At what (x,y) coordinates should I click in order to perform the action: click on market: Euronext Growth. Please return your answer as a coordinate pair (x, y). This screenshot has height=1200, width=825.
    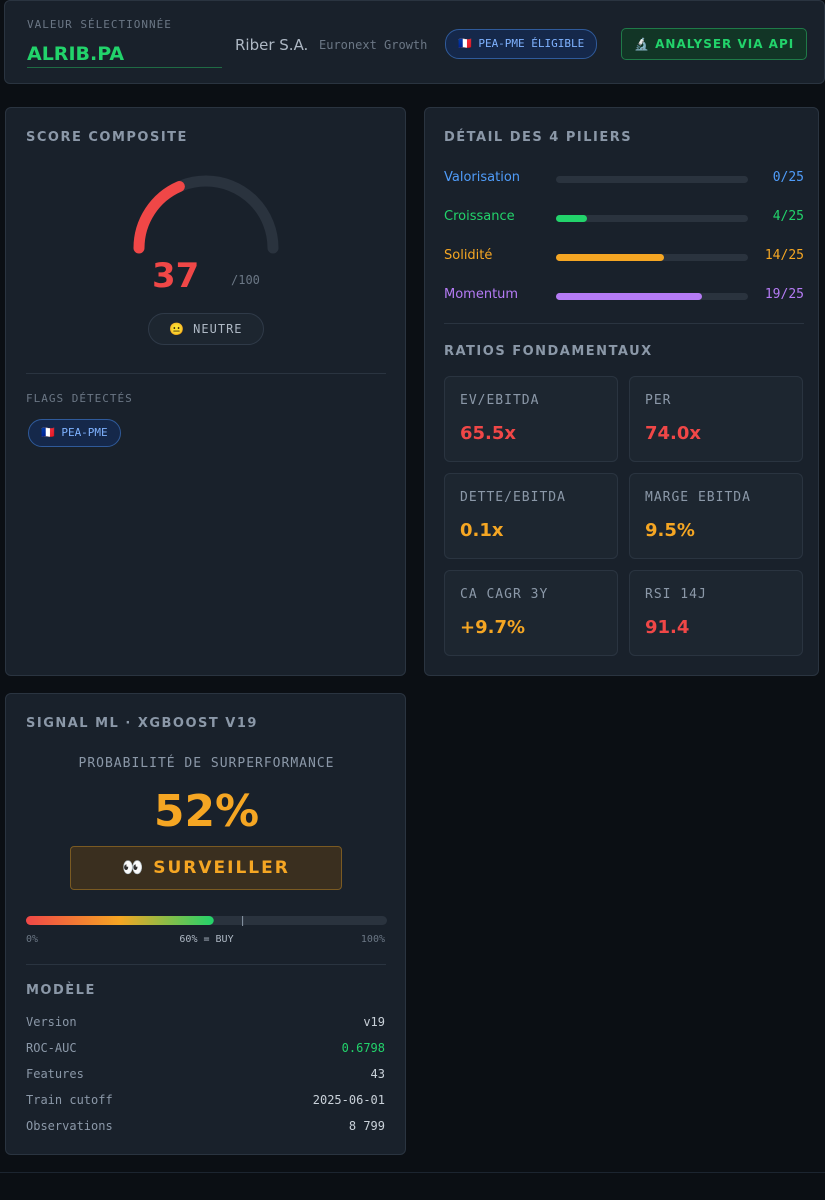
    Looking at the image, I should click on (373, 45).